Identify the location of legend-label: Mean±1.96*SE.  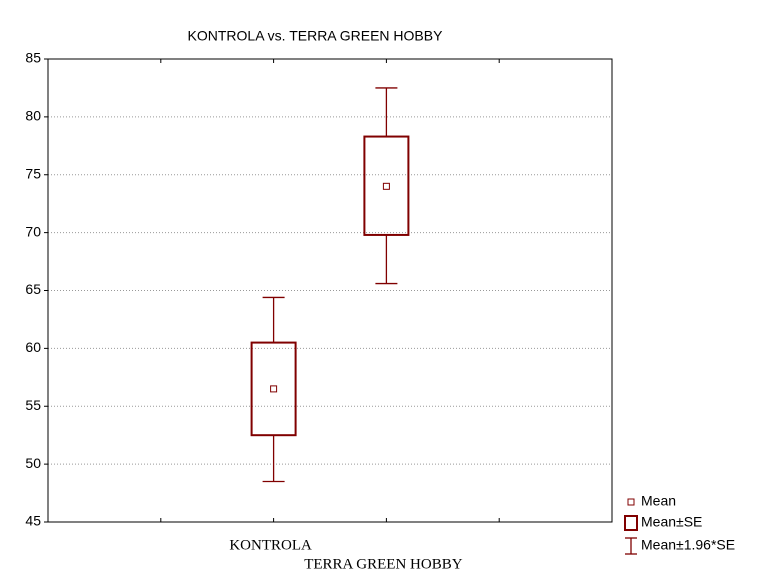
(688, 545).